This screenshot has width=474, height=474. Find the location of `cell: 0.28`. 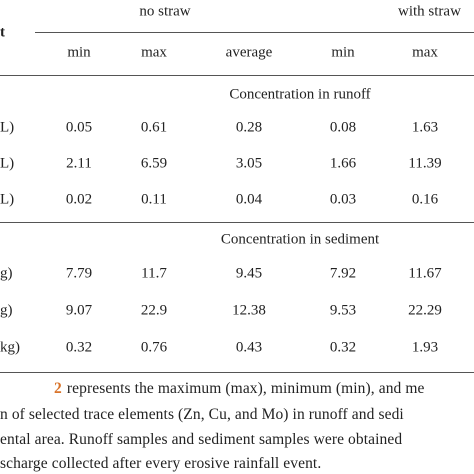

cell: 0.28 is located at coordinates (249, 127).